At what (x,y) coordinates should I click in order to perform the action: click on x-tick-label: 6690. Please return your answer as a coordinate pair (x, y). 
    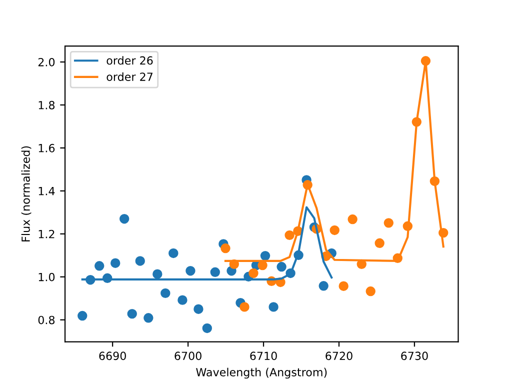
    Looking at the image, I should click on (112, 356).